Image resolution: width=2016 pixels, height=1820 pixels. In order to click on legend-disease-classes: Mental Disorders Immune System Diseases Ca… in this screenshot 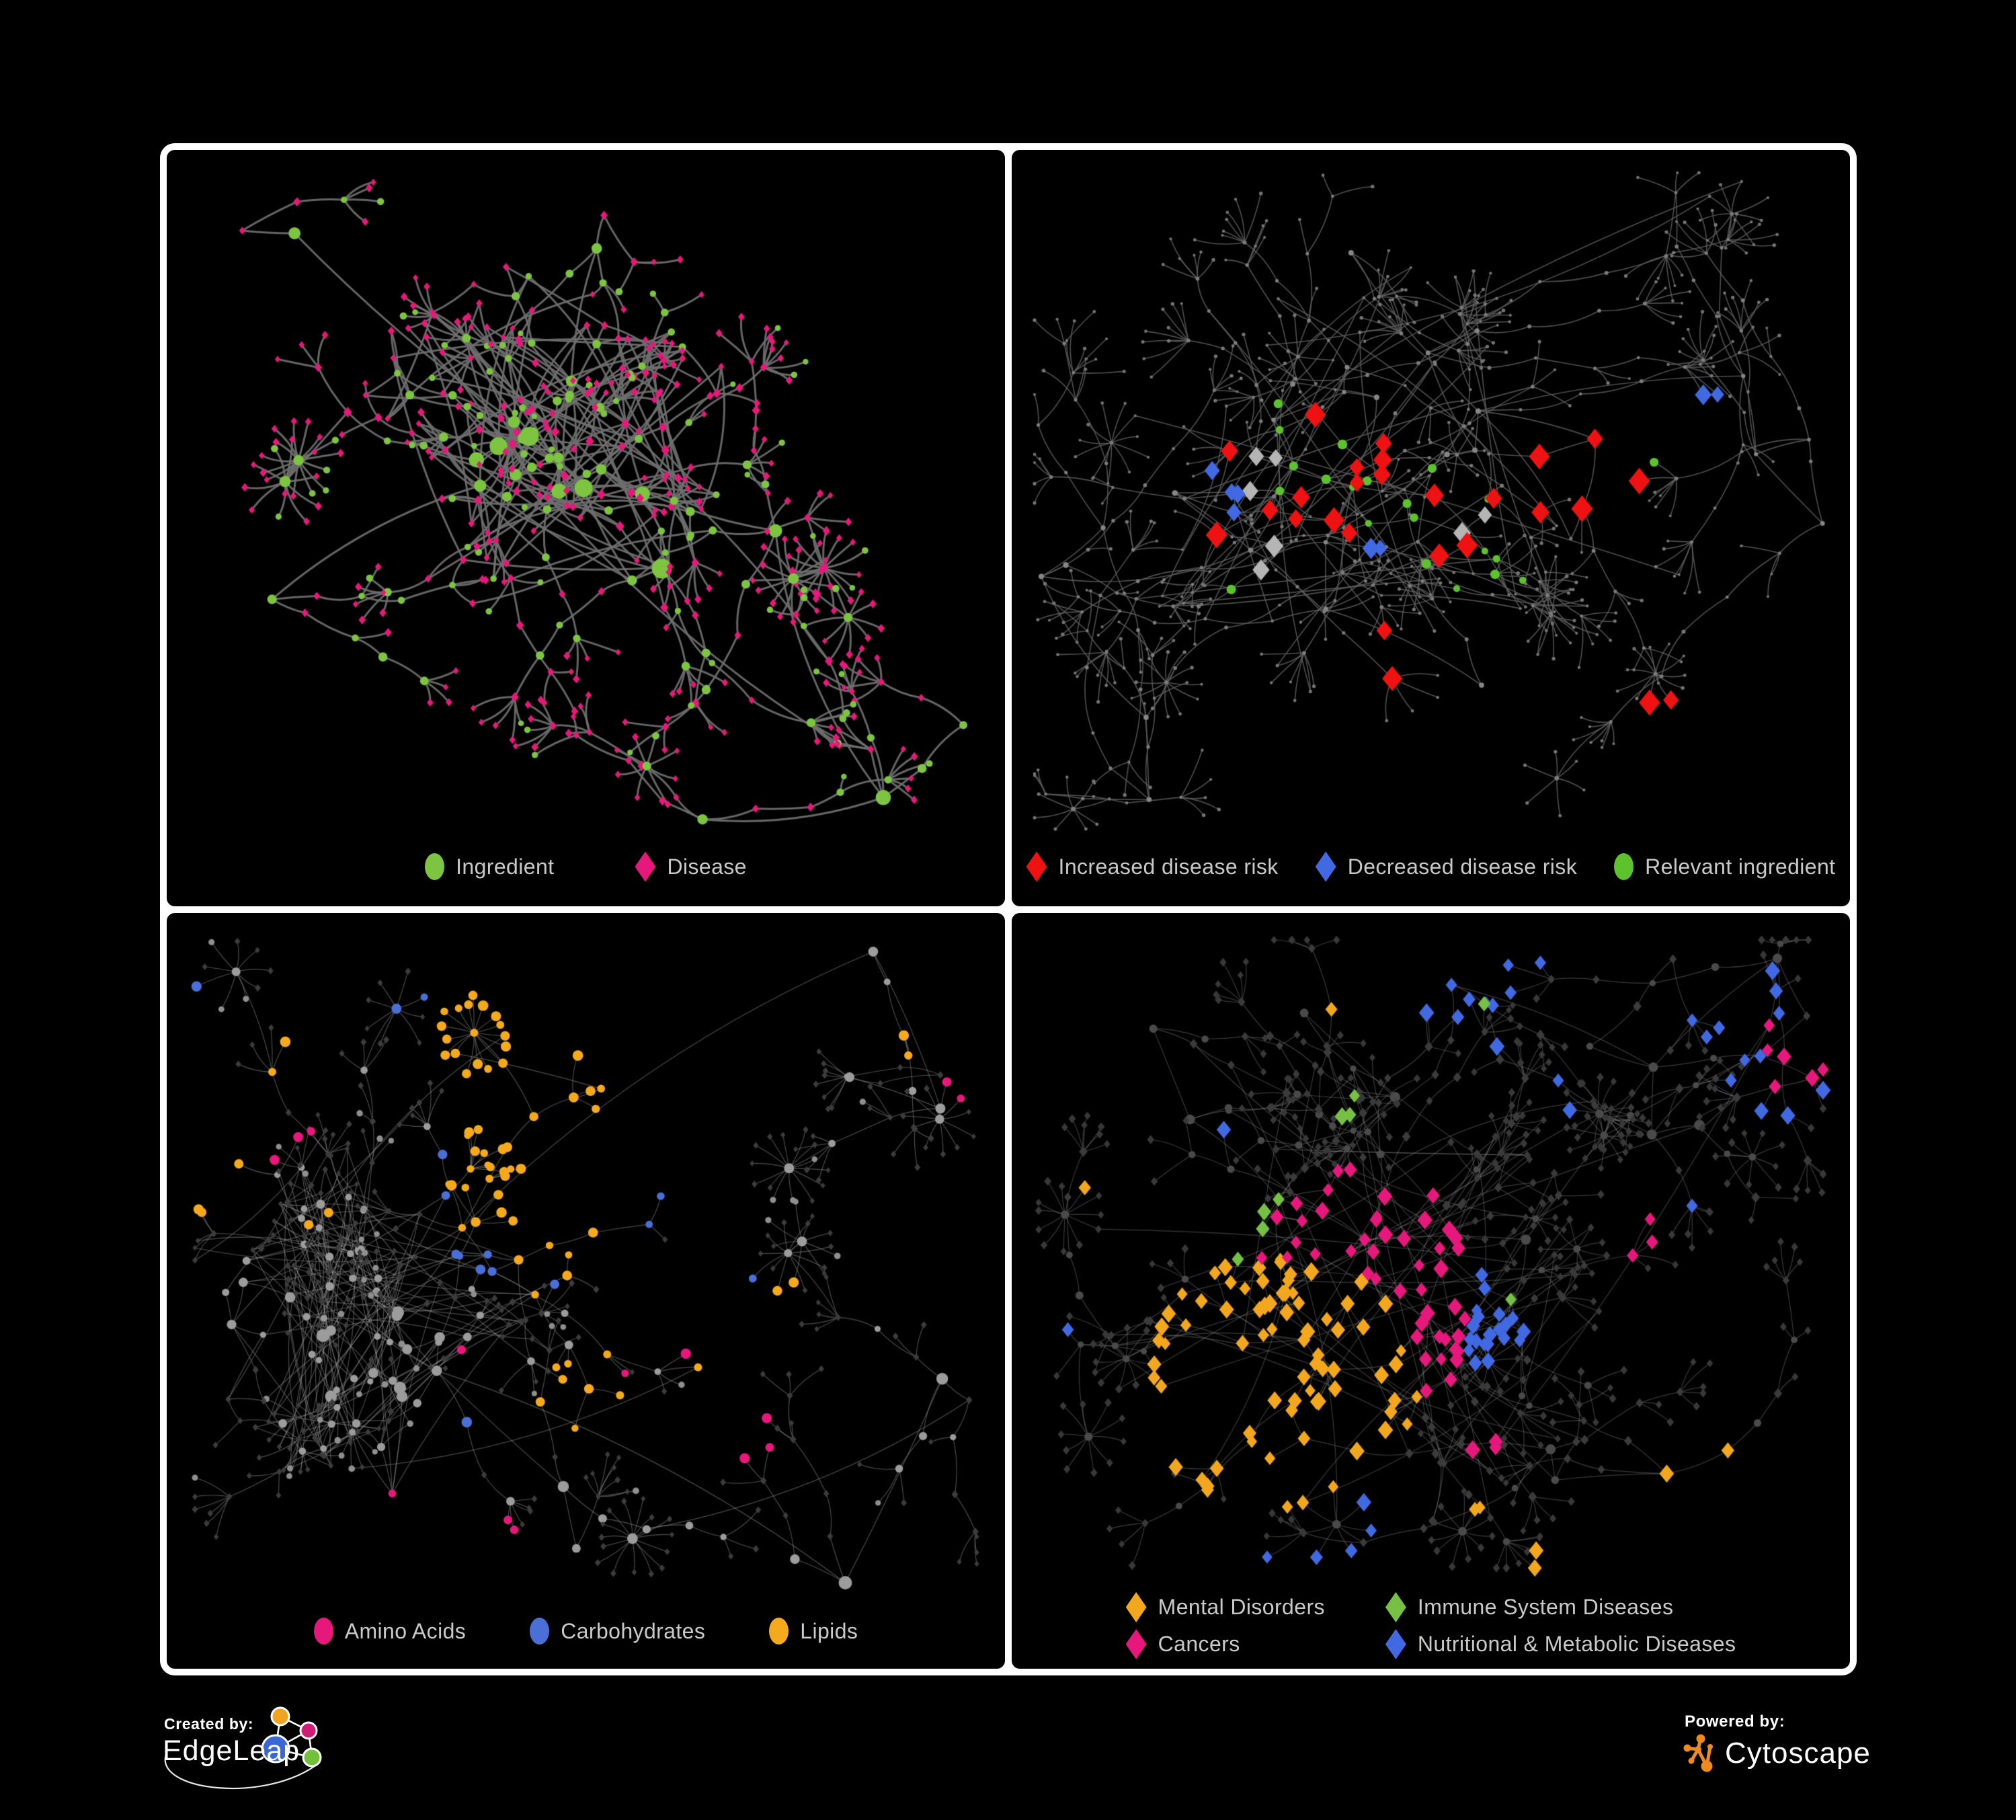, I will do `click(1431, 1625)`.